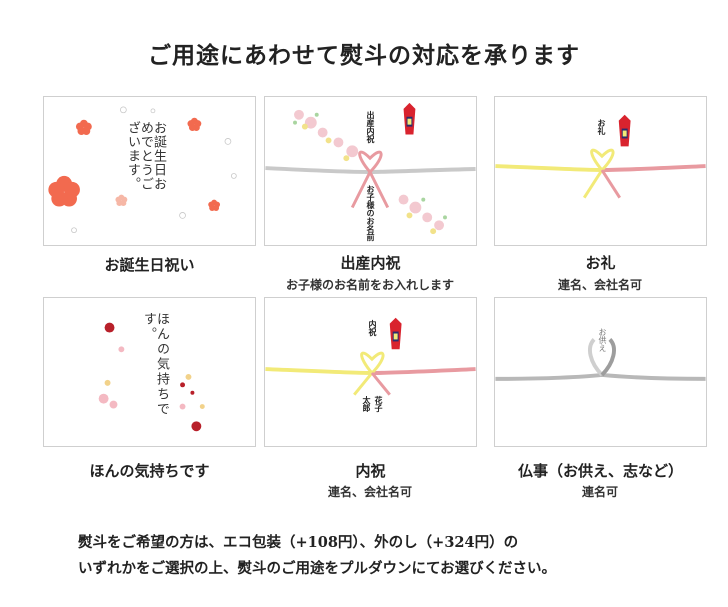 Image resolution: width=728 pixels, height=607 pixels. Describe the element at coordinates (599, 492) in the screenshot. I see `sub-buddhist: 連名可` at that location.